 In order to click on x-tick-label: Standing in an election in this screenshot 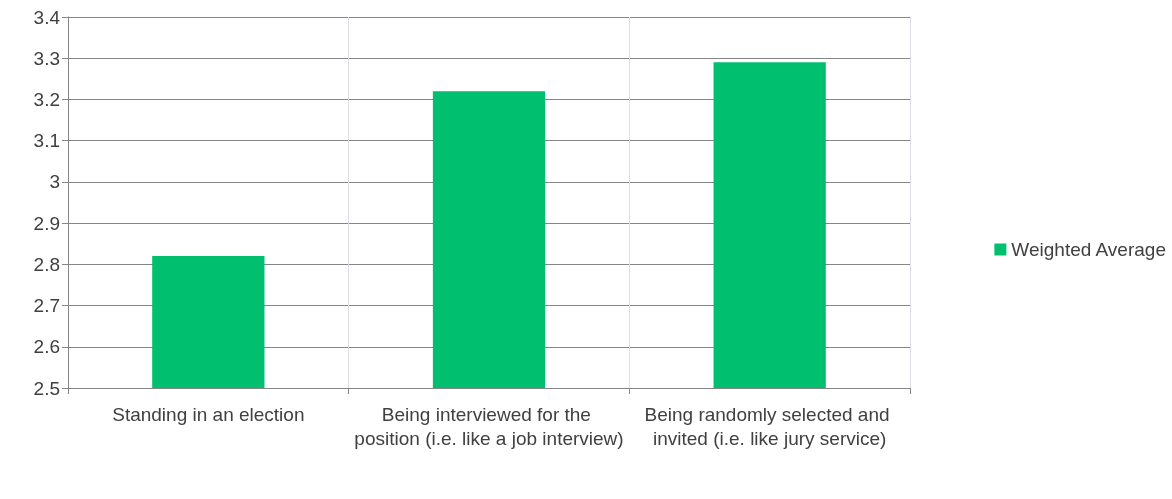, I will do `click(208, 414)`.